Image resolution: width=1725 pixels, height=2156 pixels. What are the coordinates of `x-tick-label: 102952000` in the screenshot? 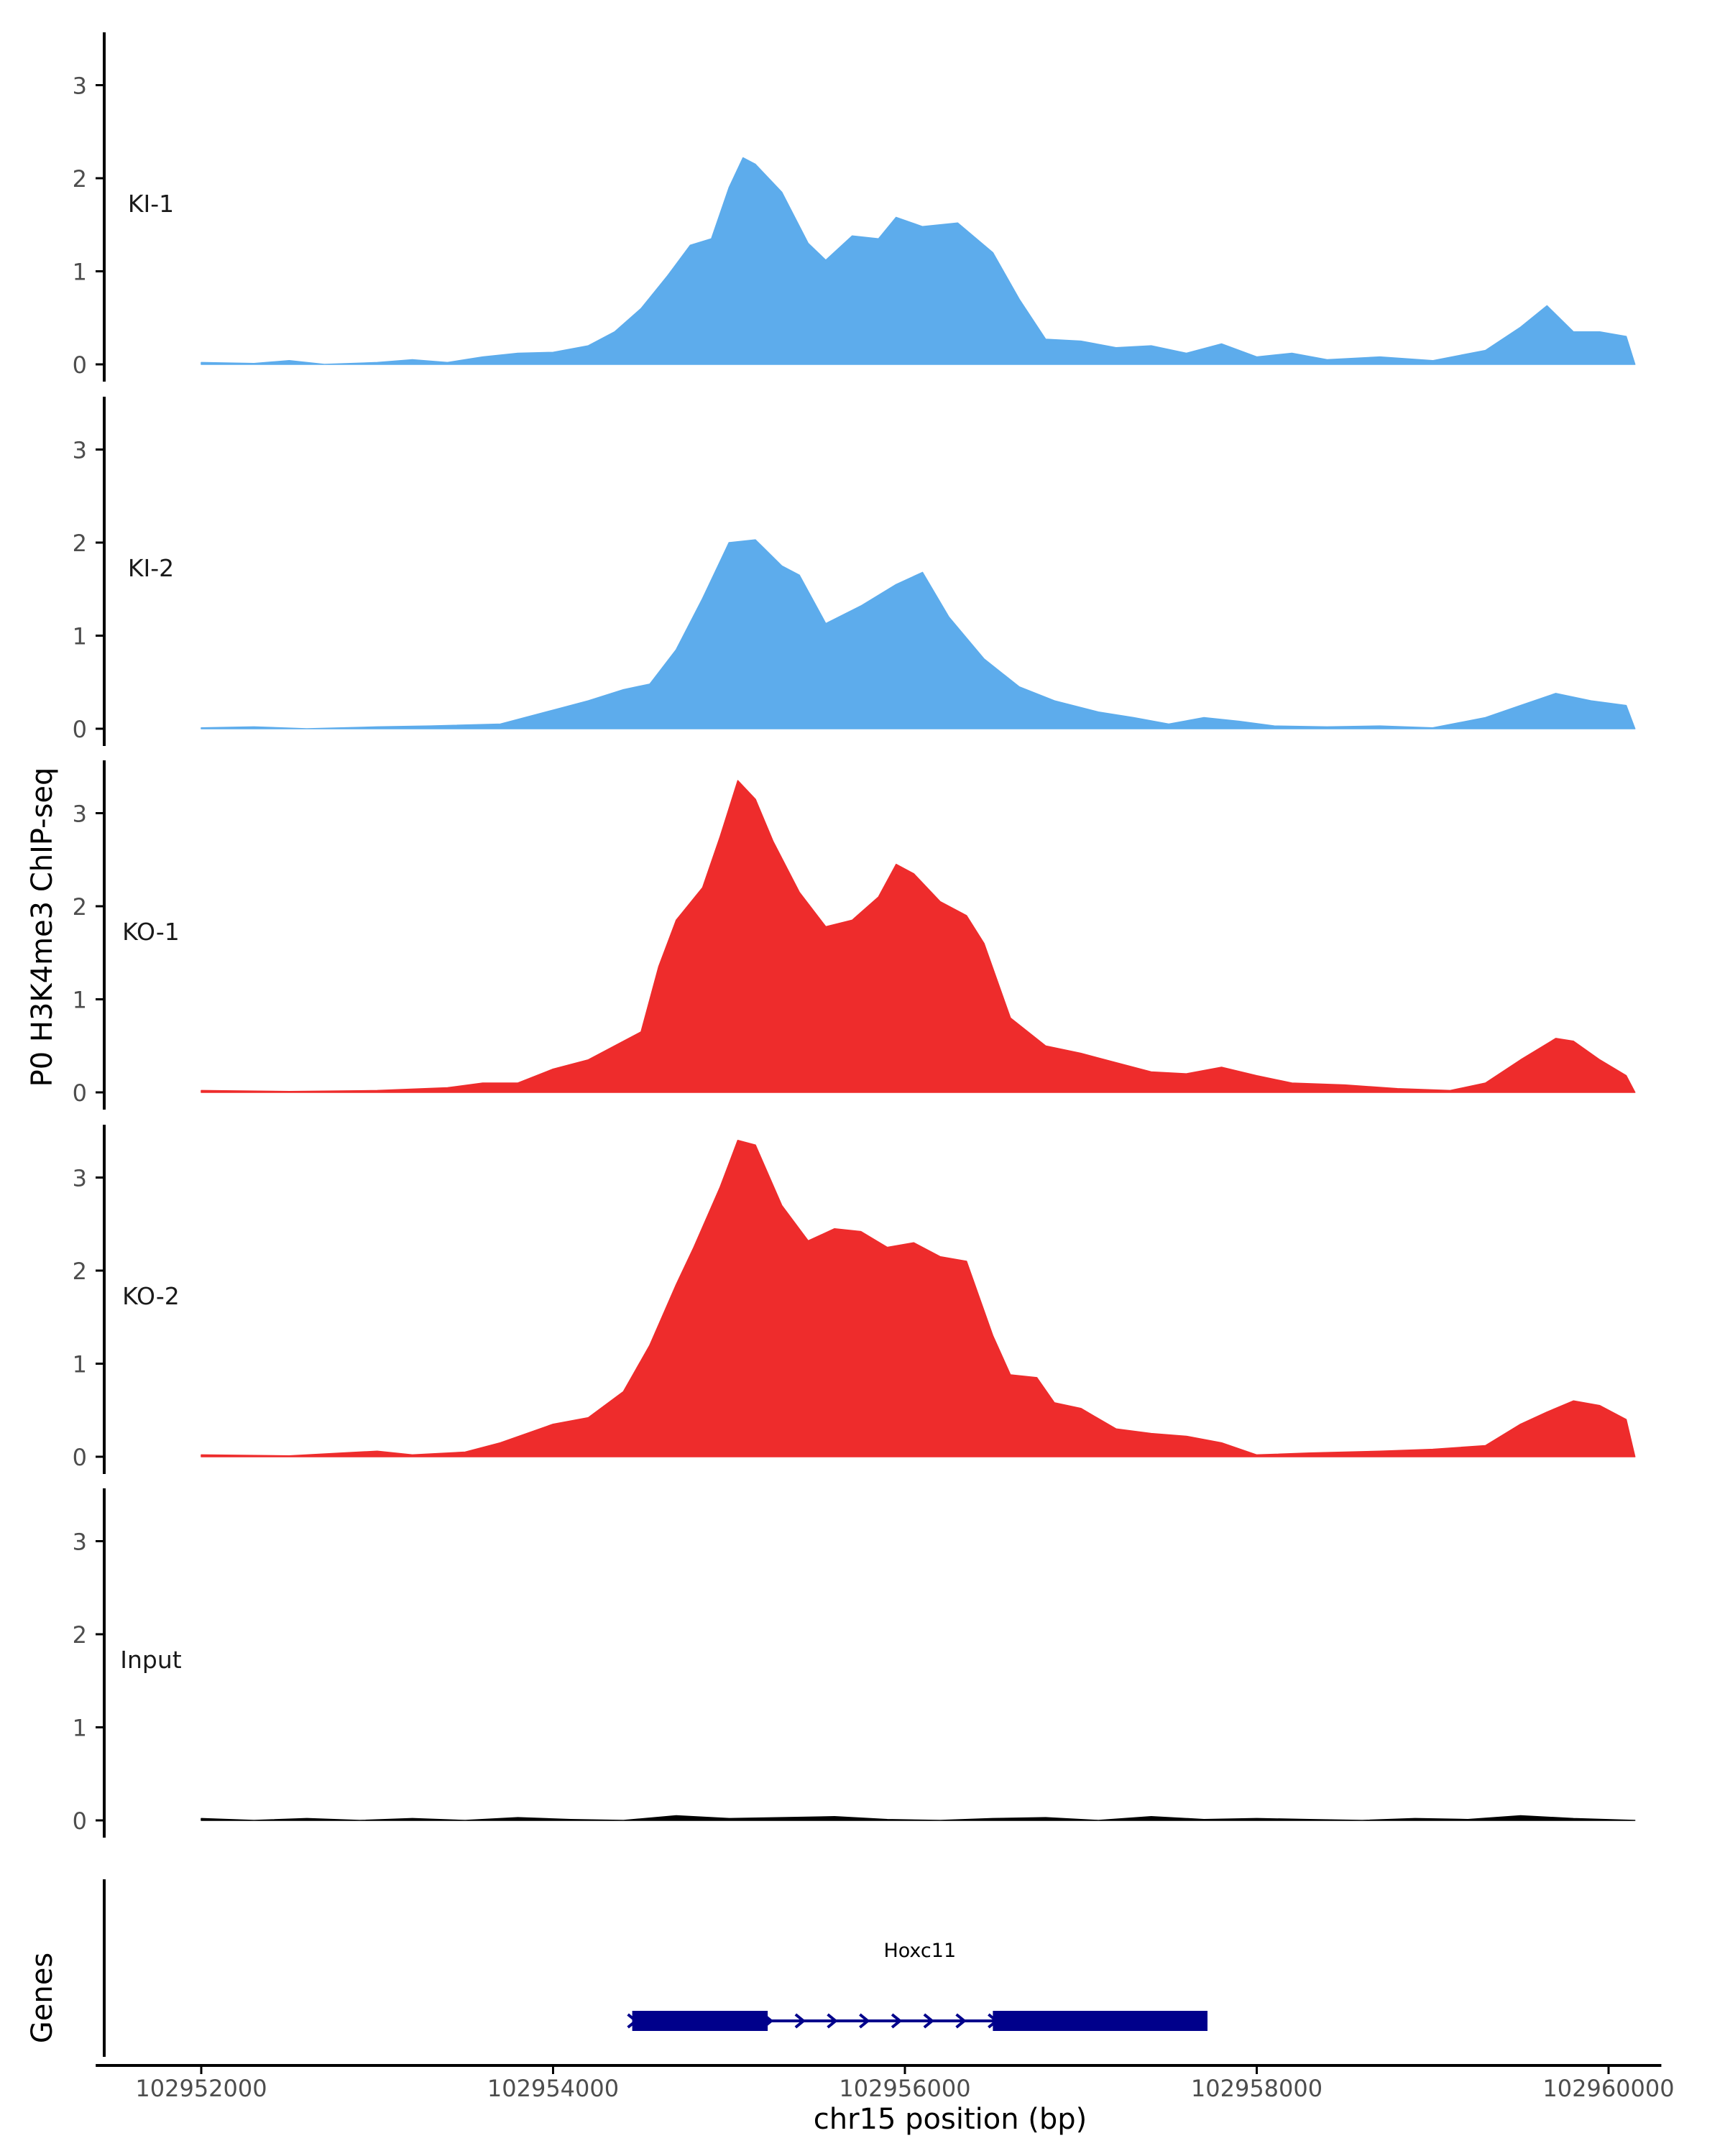 It's located at (201, 2089).